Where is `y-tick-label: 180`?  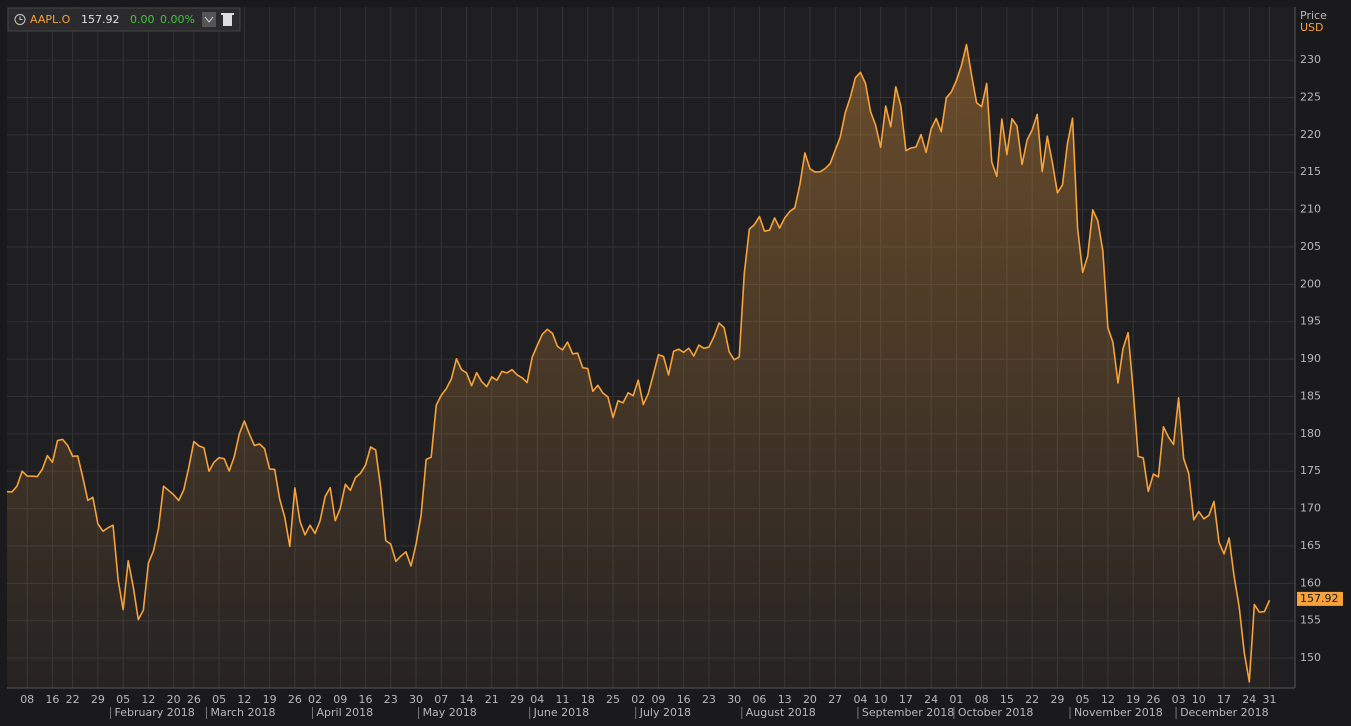
y-tick-label: 180 is located at coordinates (1310, 433).